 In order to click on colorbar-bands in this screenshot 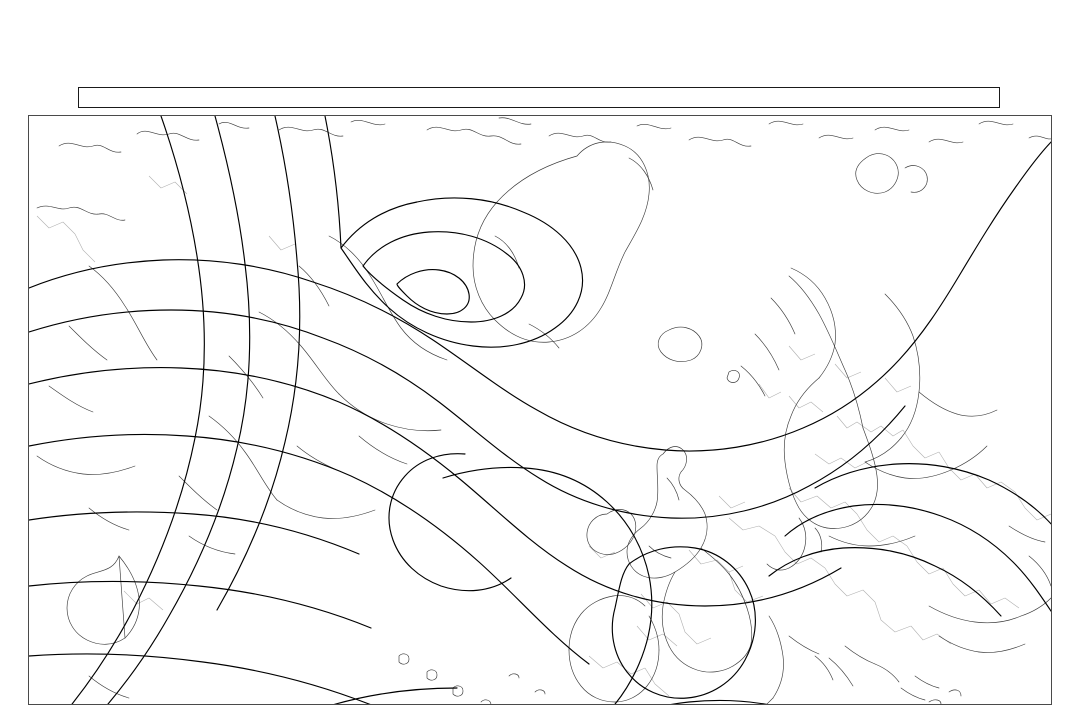, I will do `click(539, 97)`.